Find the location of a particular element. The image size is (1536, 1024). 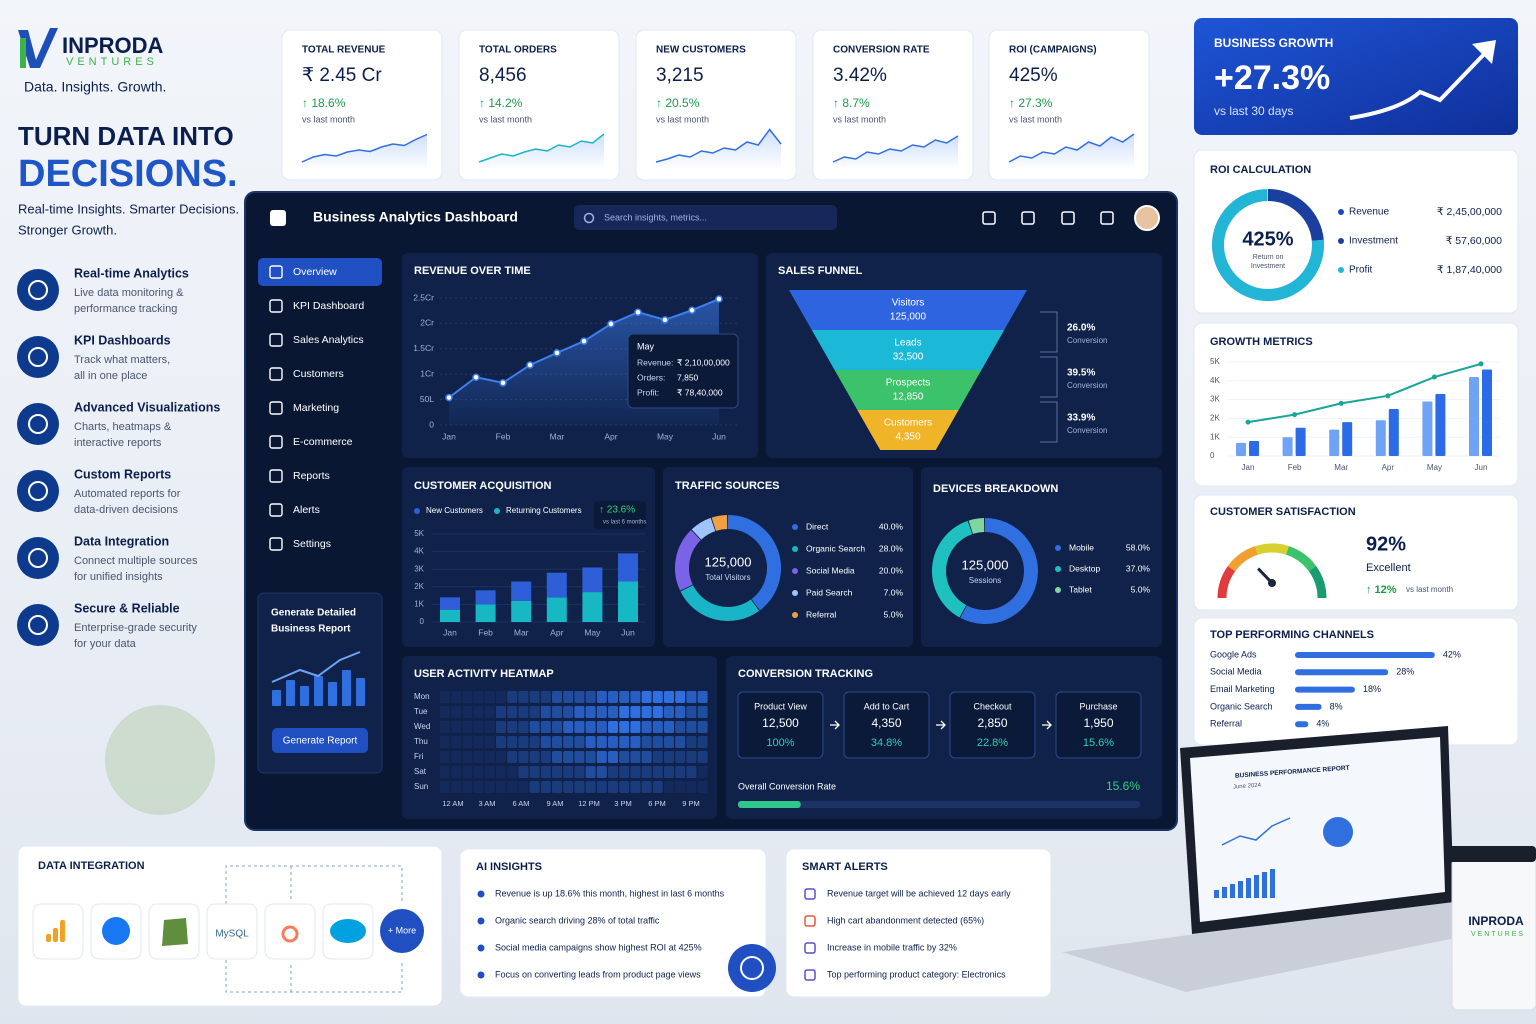

alert: Increase in mobile traffic by 32% is located at coordinates (892, 947).